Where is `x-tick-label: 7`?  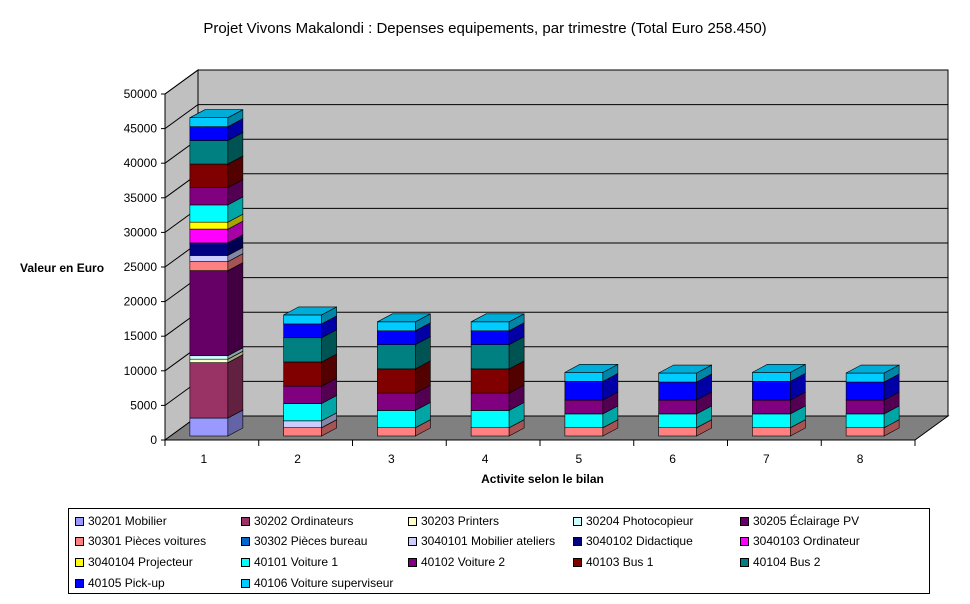
x-tick-label: 7 is located at coordinates (766, 459).